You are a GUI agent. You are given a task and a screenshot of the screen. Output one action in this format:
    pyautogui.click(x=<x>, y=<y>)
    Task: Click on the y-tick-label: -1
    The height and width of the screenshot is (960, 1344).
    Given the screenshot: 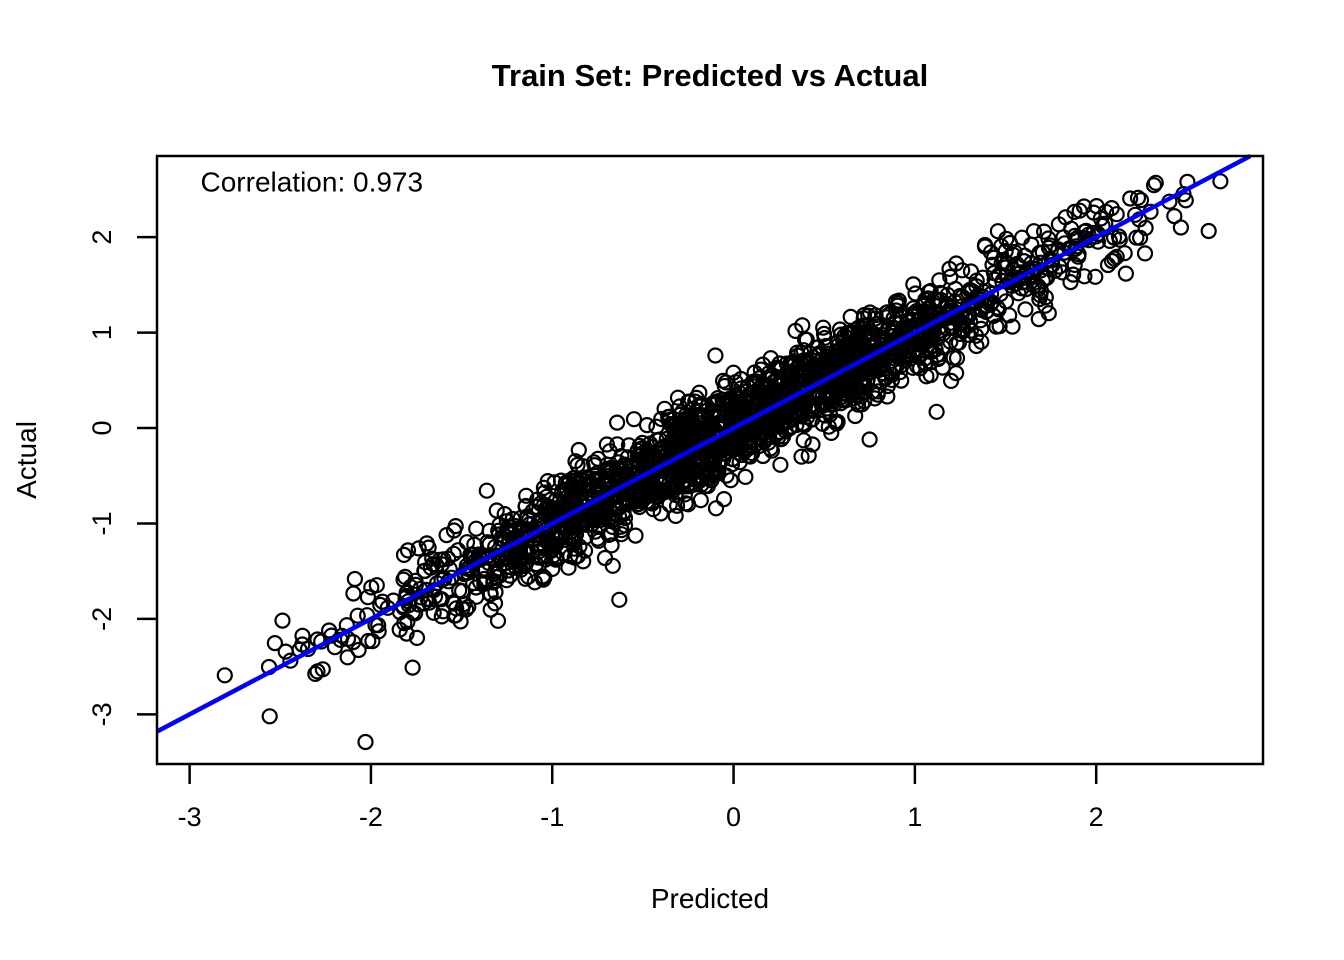 What is the action you would take?
    pyautogui.click(x=102, y=523)
    